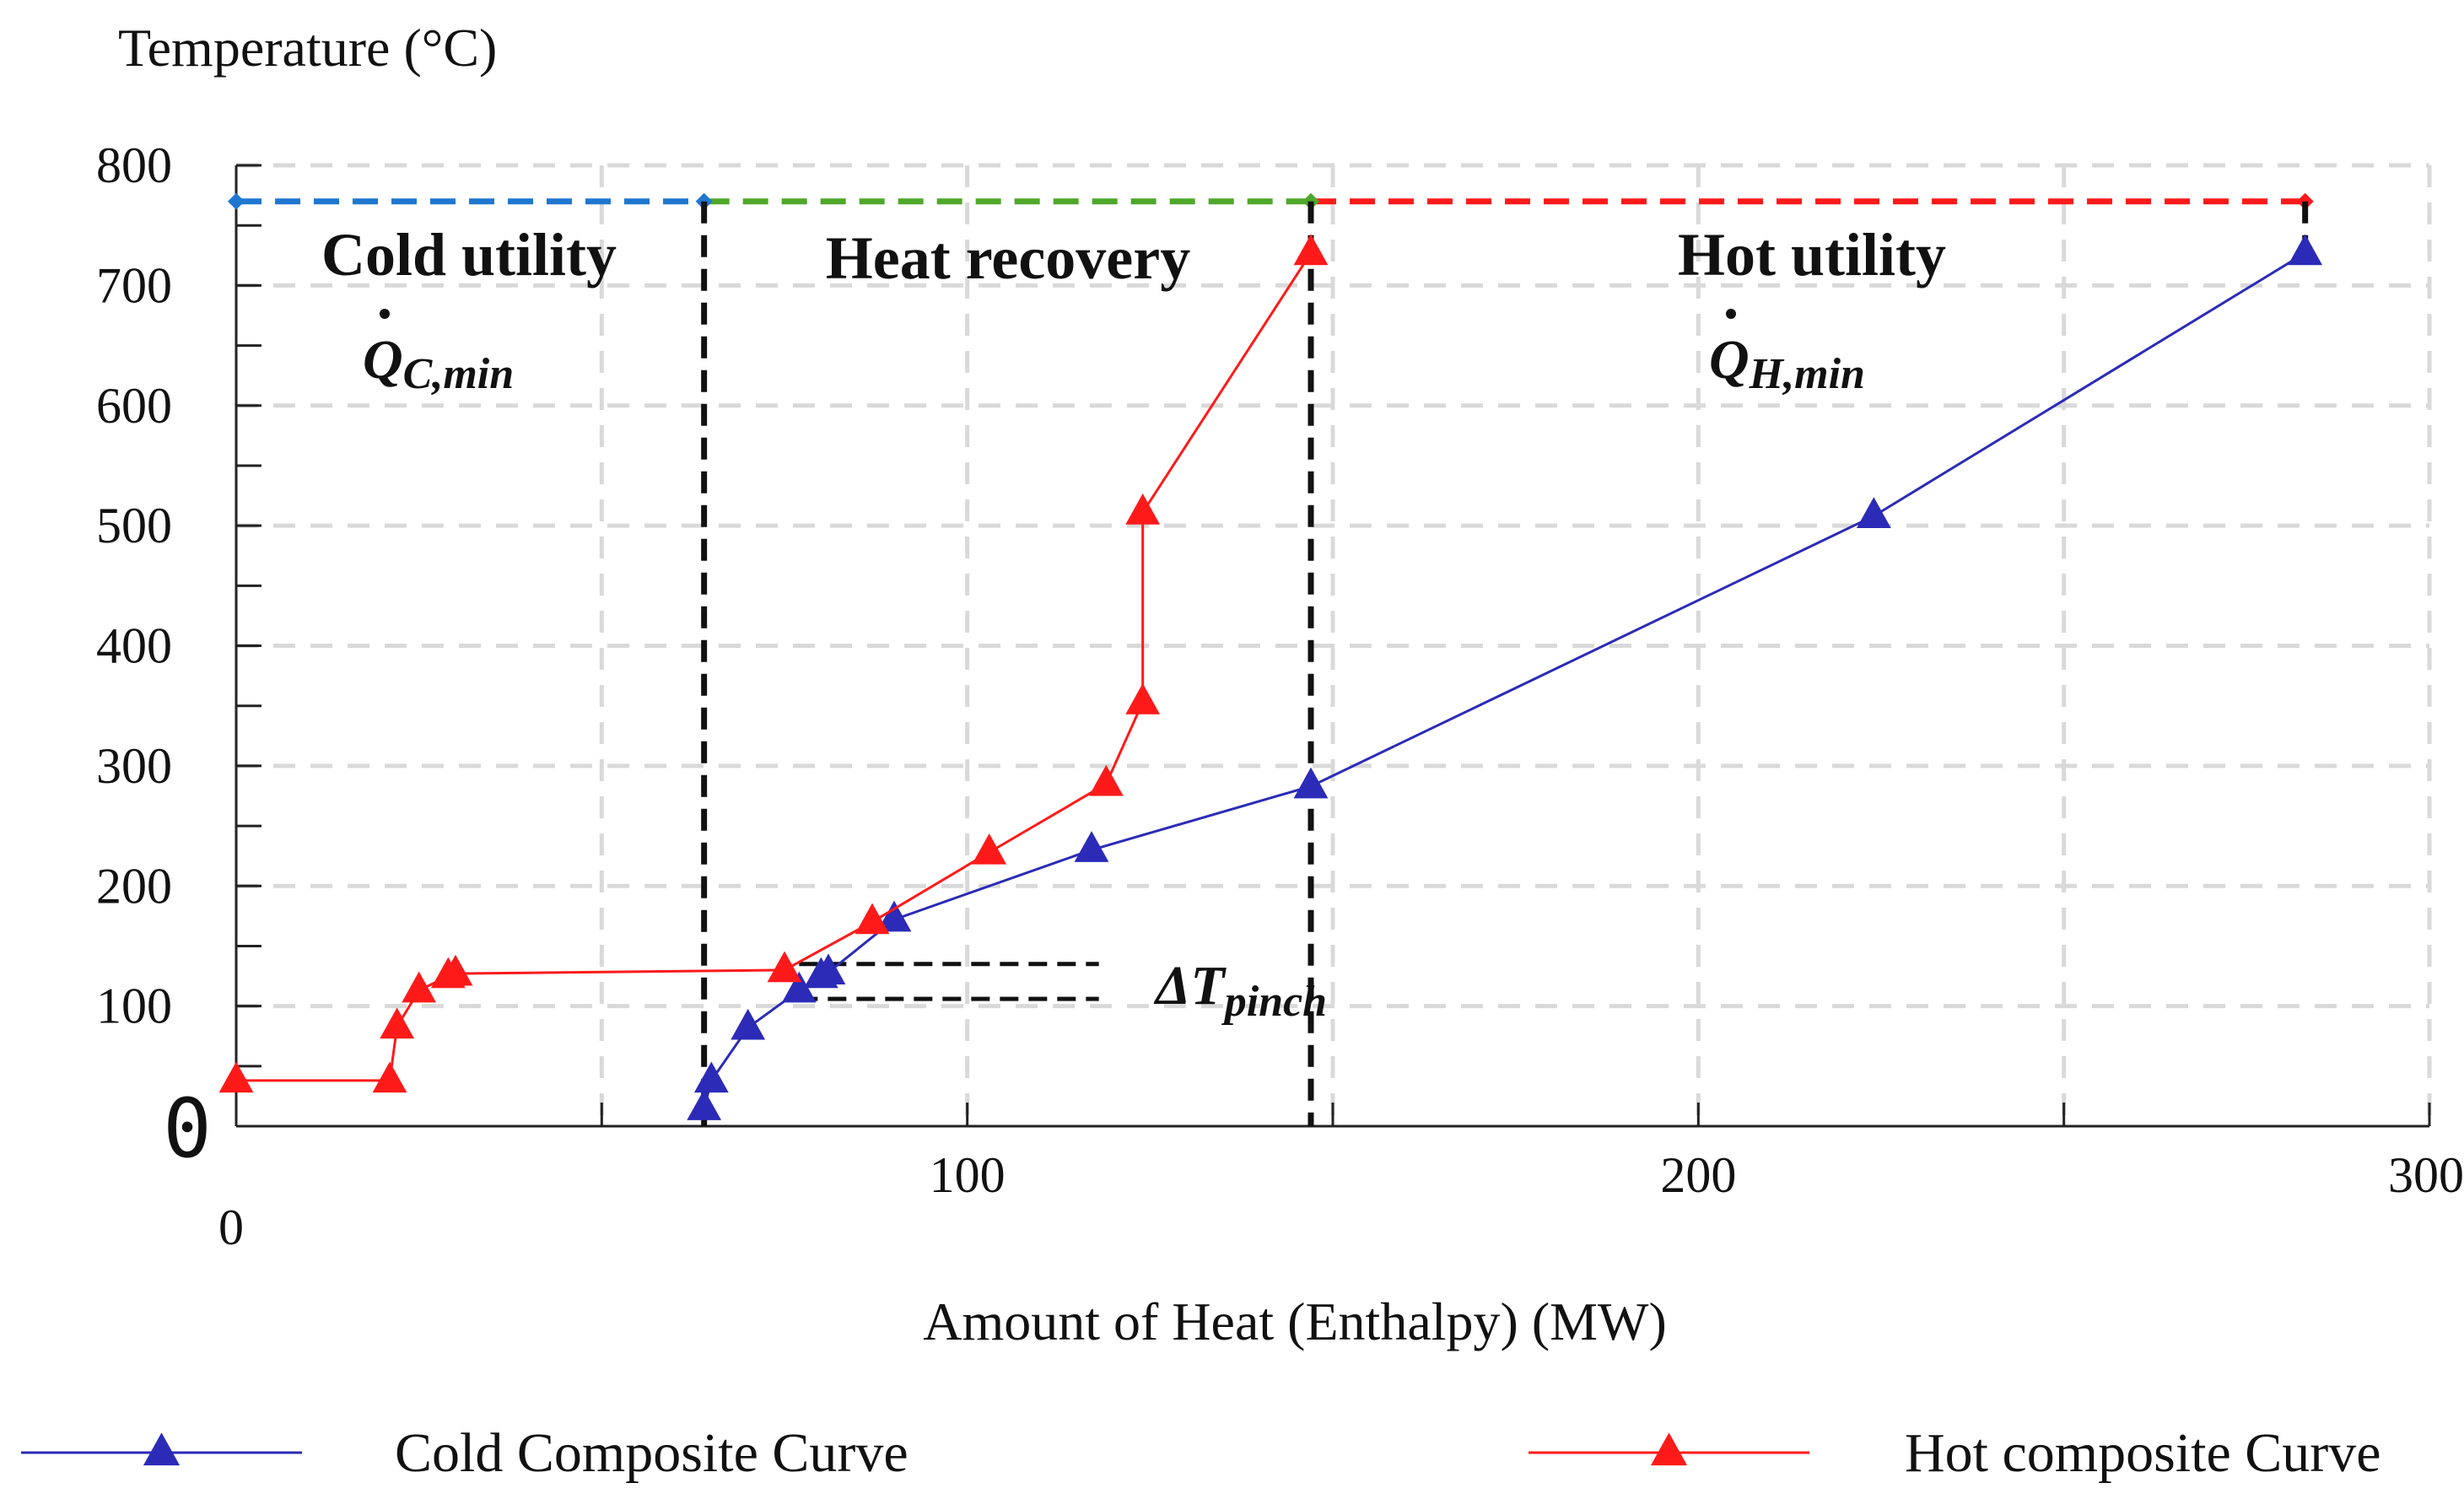 This screenshot has width=2464, height=1510. Describe the element at coordinates (1274, 1002) in the screenshot. I see `pinch-subscript: pinch` at that location.